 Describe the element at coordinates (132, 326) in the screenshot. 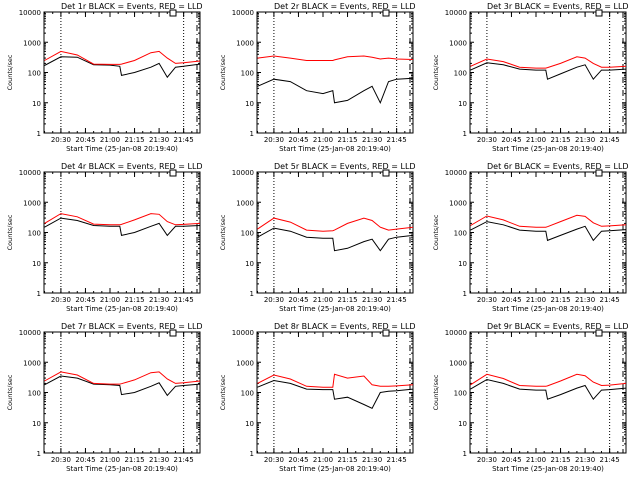

I see `chart-title: Det 7r BLACK = Events, RED = LLD` at that location.